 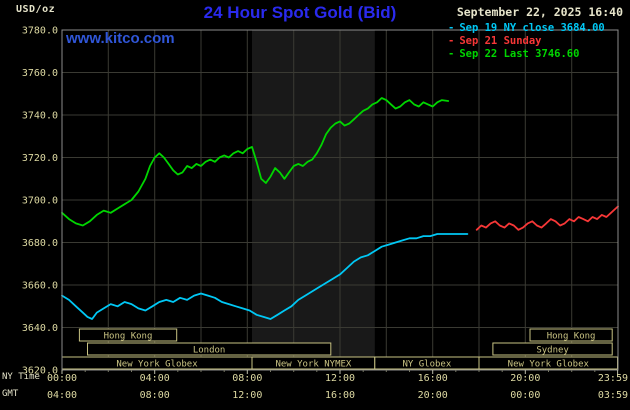 I want to click on x-axis-ny-tick-label: 08:00, so click(x=247, y=378).